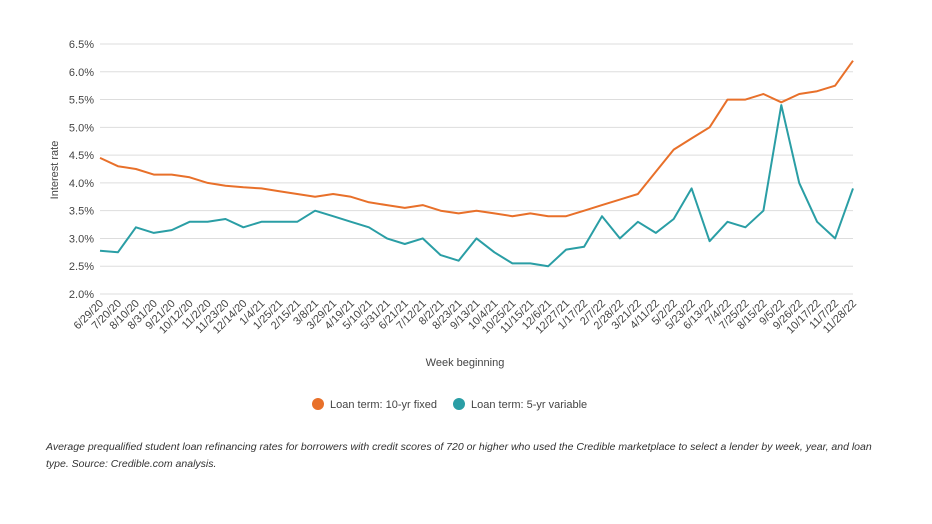 The image size is (932, 524). I want to click on legend-label: Loan term: 5-yr variable, so click(529, 405).